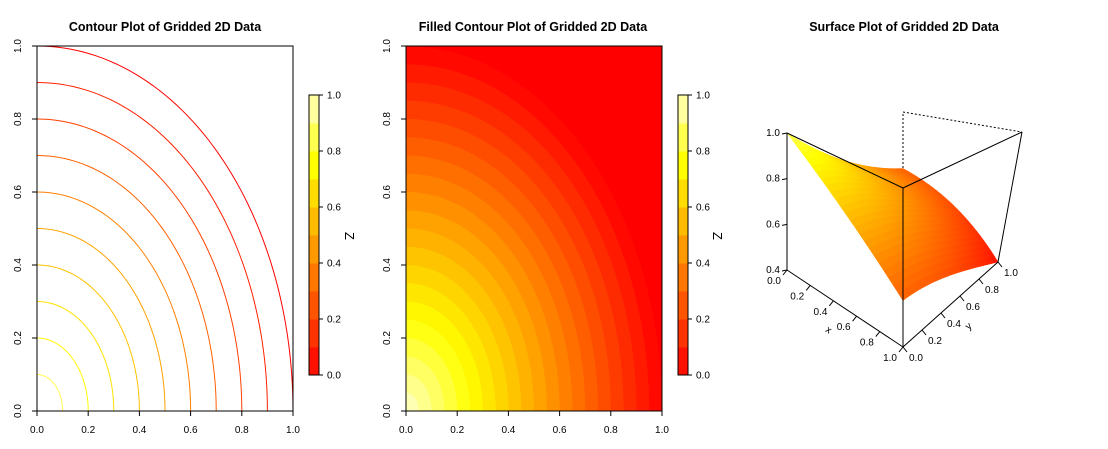 This screenshot has width=1108, height=449. I want to click on surface-y-tick-label: 0.0, so click(916, 358).